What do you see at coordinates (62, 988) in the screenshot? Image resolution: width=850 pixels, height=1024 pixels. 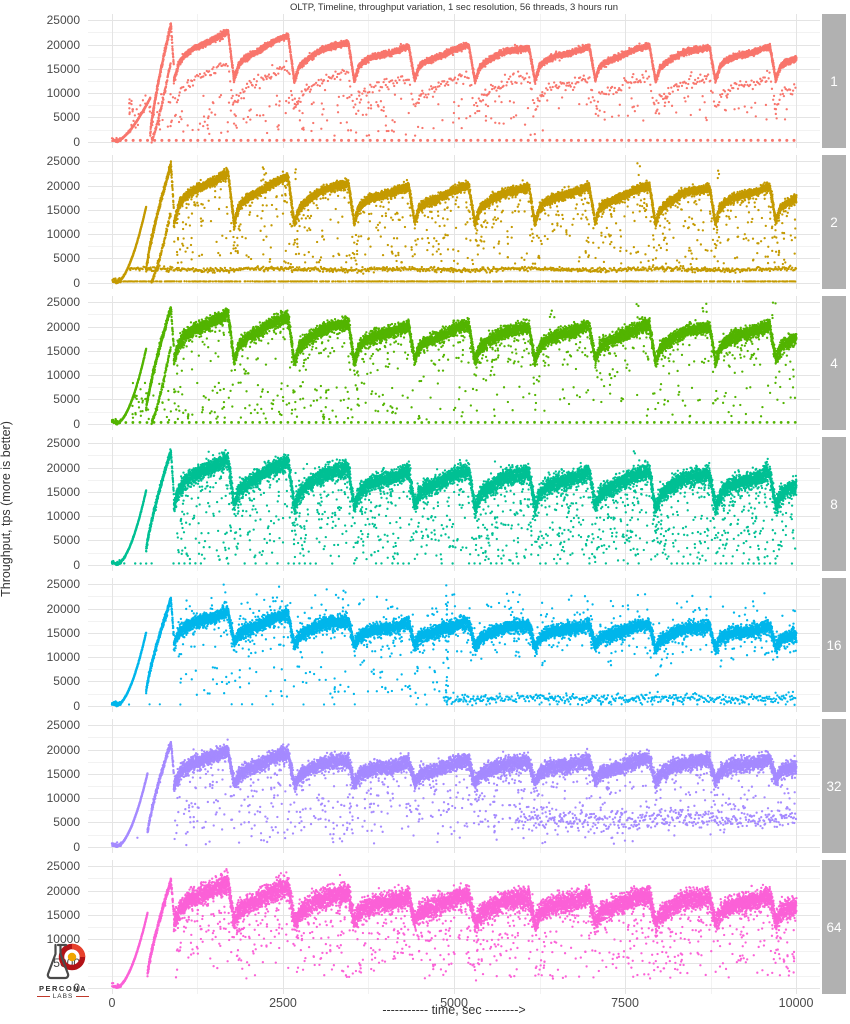 I see `logo-brand-name: PERCONA` at bounding box center [62, 988].